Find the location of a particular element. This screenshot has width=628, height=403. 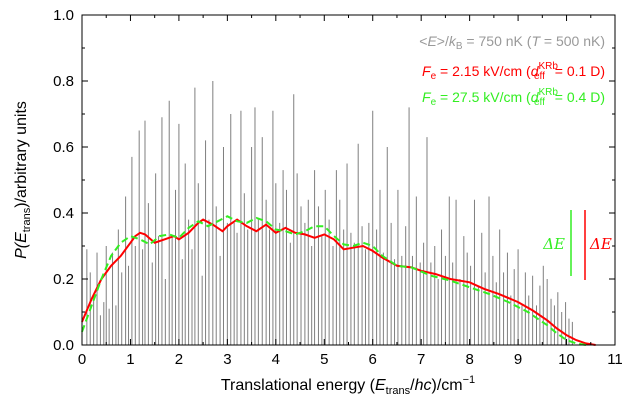

x-tick-label: 1 is located at coordinates (130, 359).